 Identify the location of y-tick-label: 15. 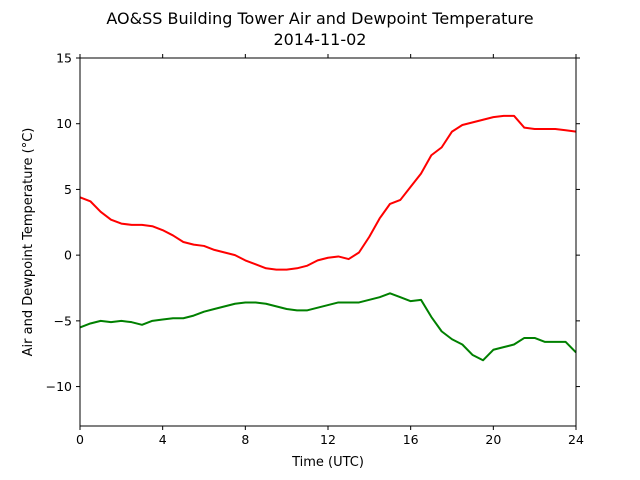
(64, 58).